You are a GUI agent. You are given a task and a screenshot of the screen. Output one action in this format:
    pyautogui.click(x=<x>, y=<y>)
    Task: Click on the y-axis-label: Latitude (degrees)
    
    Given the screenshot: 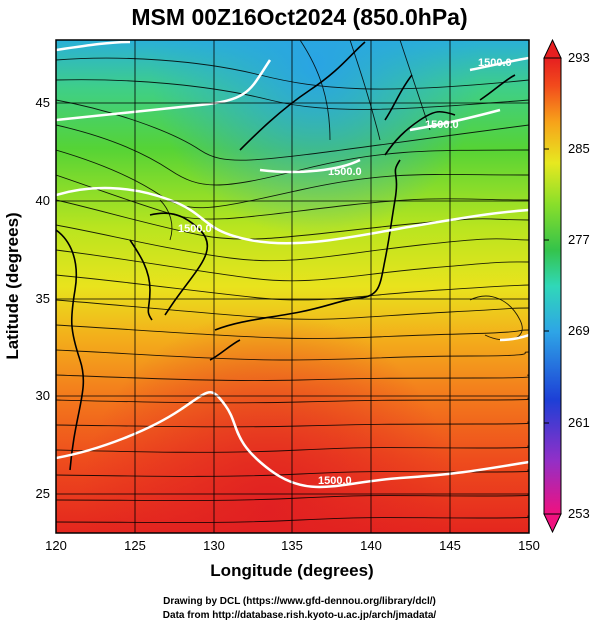 What is the action you would take?
    pyautogui.click(x=12, y=285)
    